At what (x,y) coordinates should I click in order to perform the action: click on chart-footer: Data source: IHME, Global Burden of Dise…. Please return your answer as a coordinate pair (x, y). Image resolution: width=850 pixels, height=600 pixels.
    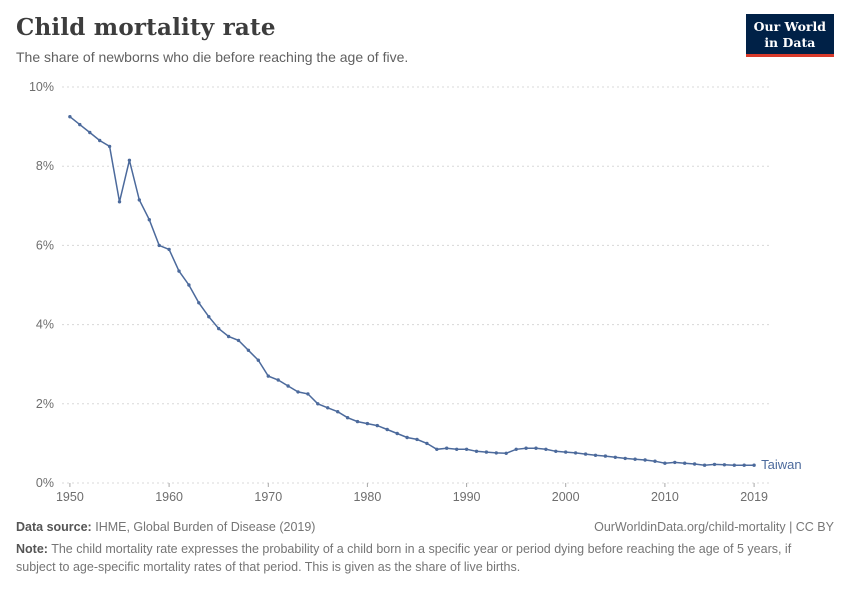
    Looking at the image, I should click on (425, 548).